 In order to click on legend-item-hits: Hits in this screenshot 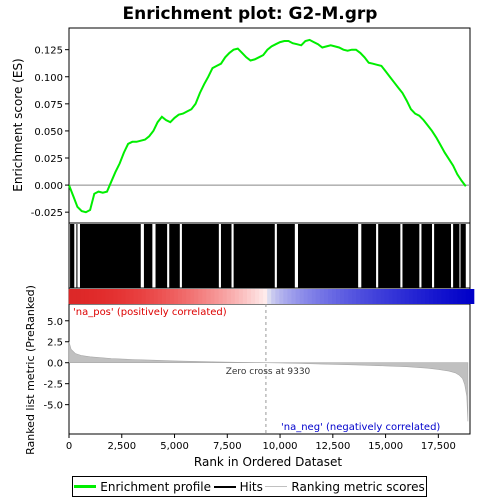, I will do `click(238, 487)`.